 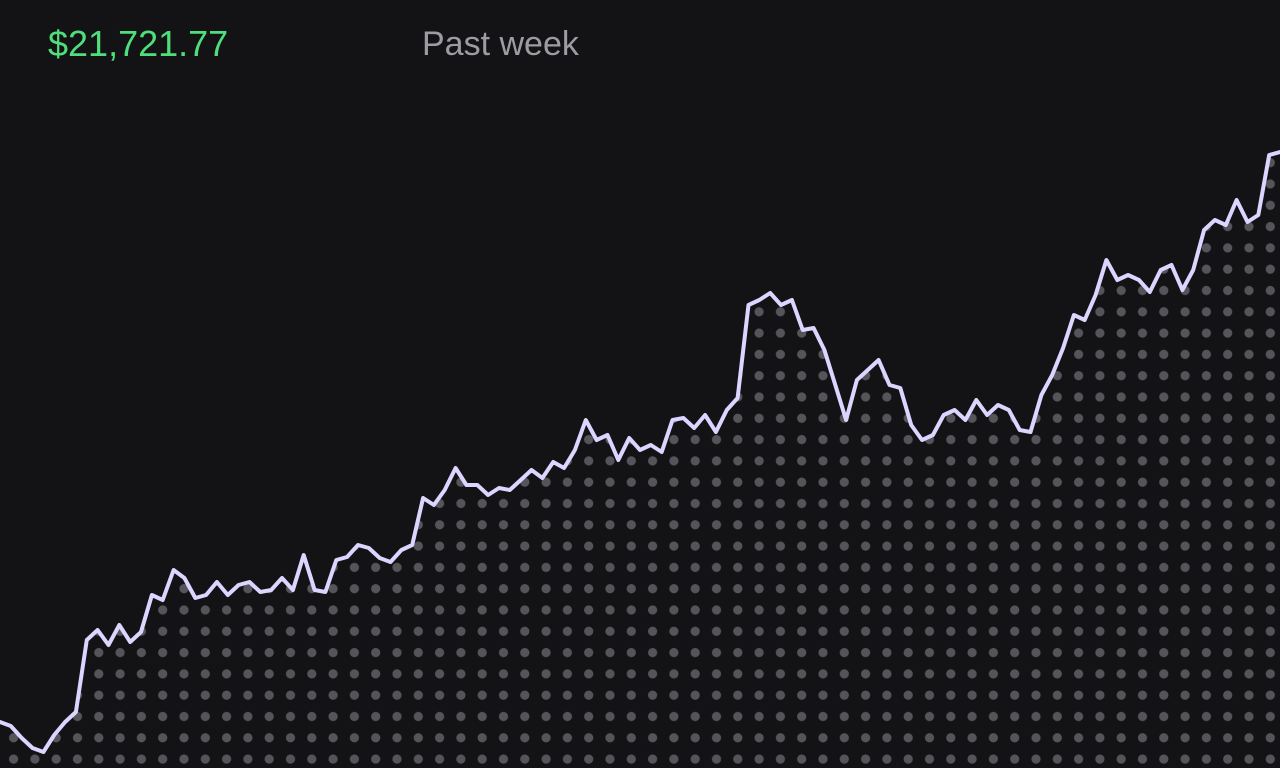 I want to click on period-selector: Past week, so click(x=501, y=44).